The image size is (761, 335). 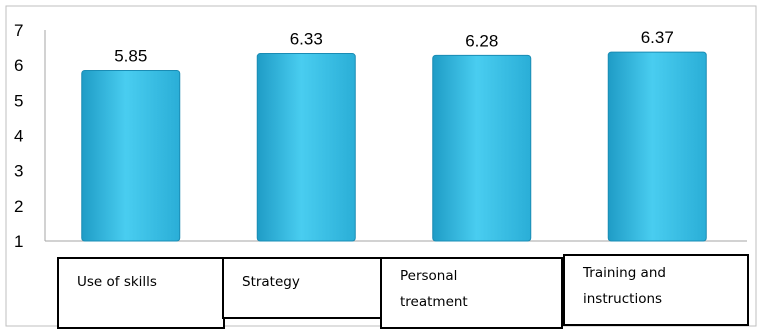 I want to click on y-tick-label: 6, so click(x=18, y=65).